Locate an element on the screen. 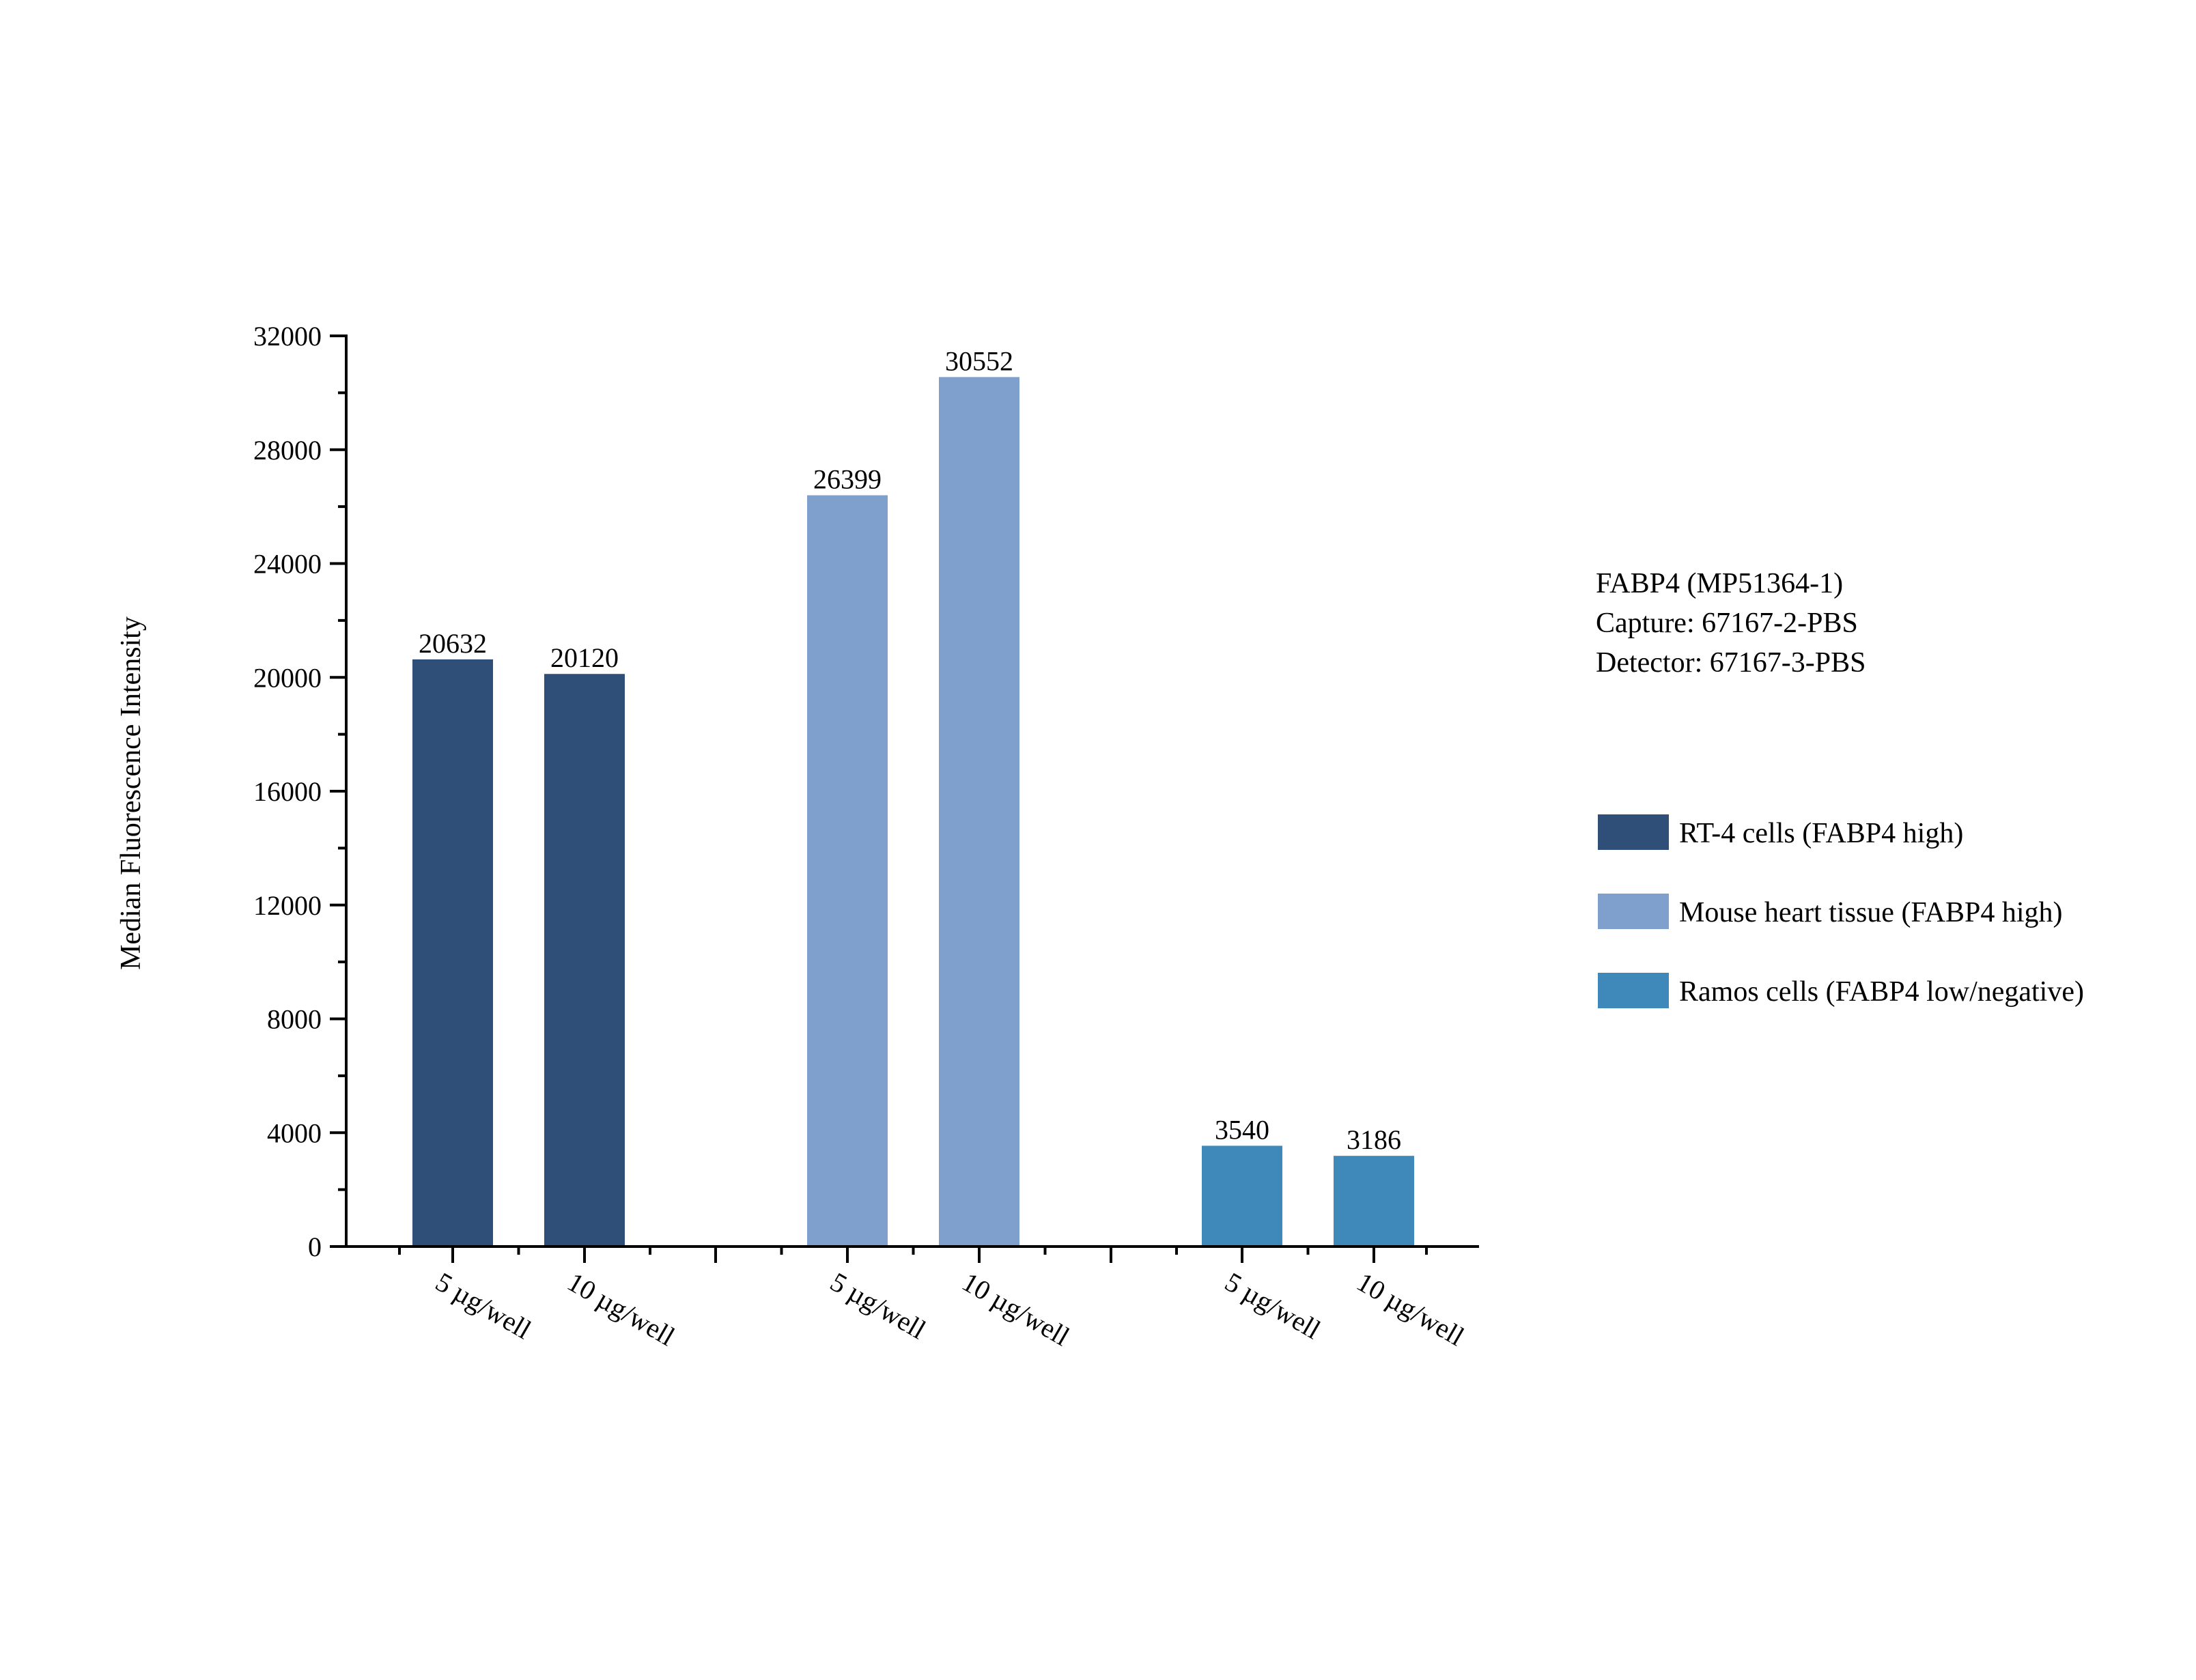 Image resolution: width=2196 pixels, height=1680 pixels. y-tick-label: 20000 is located at coordinates (287, 677).